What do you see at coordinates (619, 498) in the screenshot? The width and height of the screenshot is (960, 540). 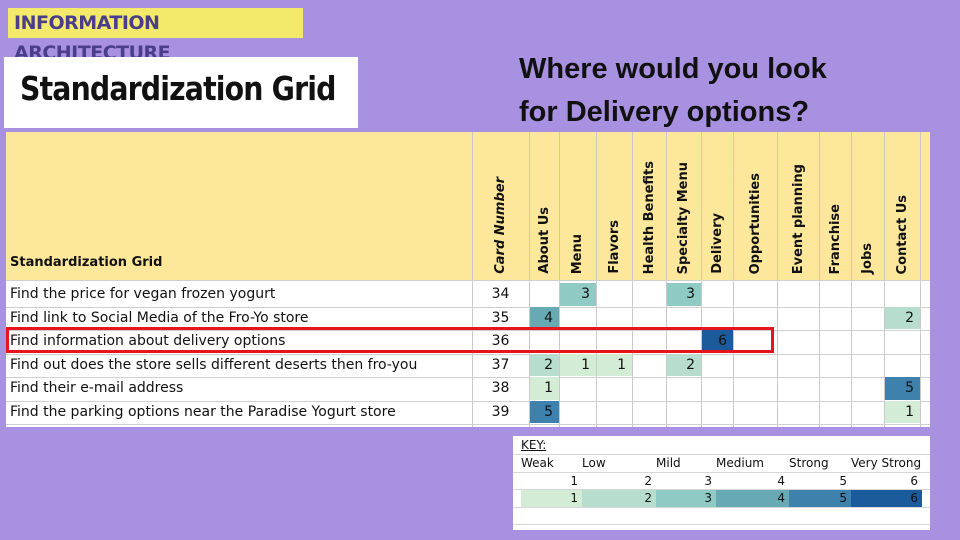 I see `key-level-swatch: 2` at bounding box center [619, 498].